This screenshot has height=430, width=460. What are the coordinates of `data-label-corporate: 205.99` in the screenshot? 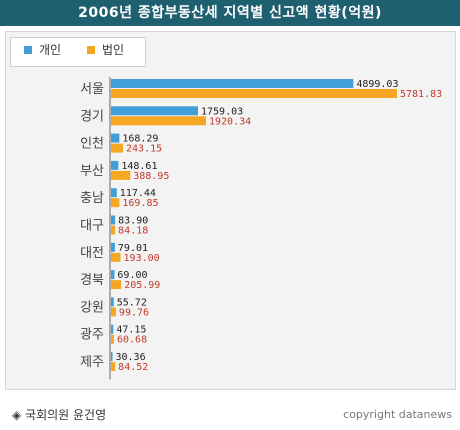 It's located at (142, 285).